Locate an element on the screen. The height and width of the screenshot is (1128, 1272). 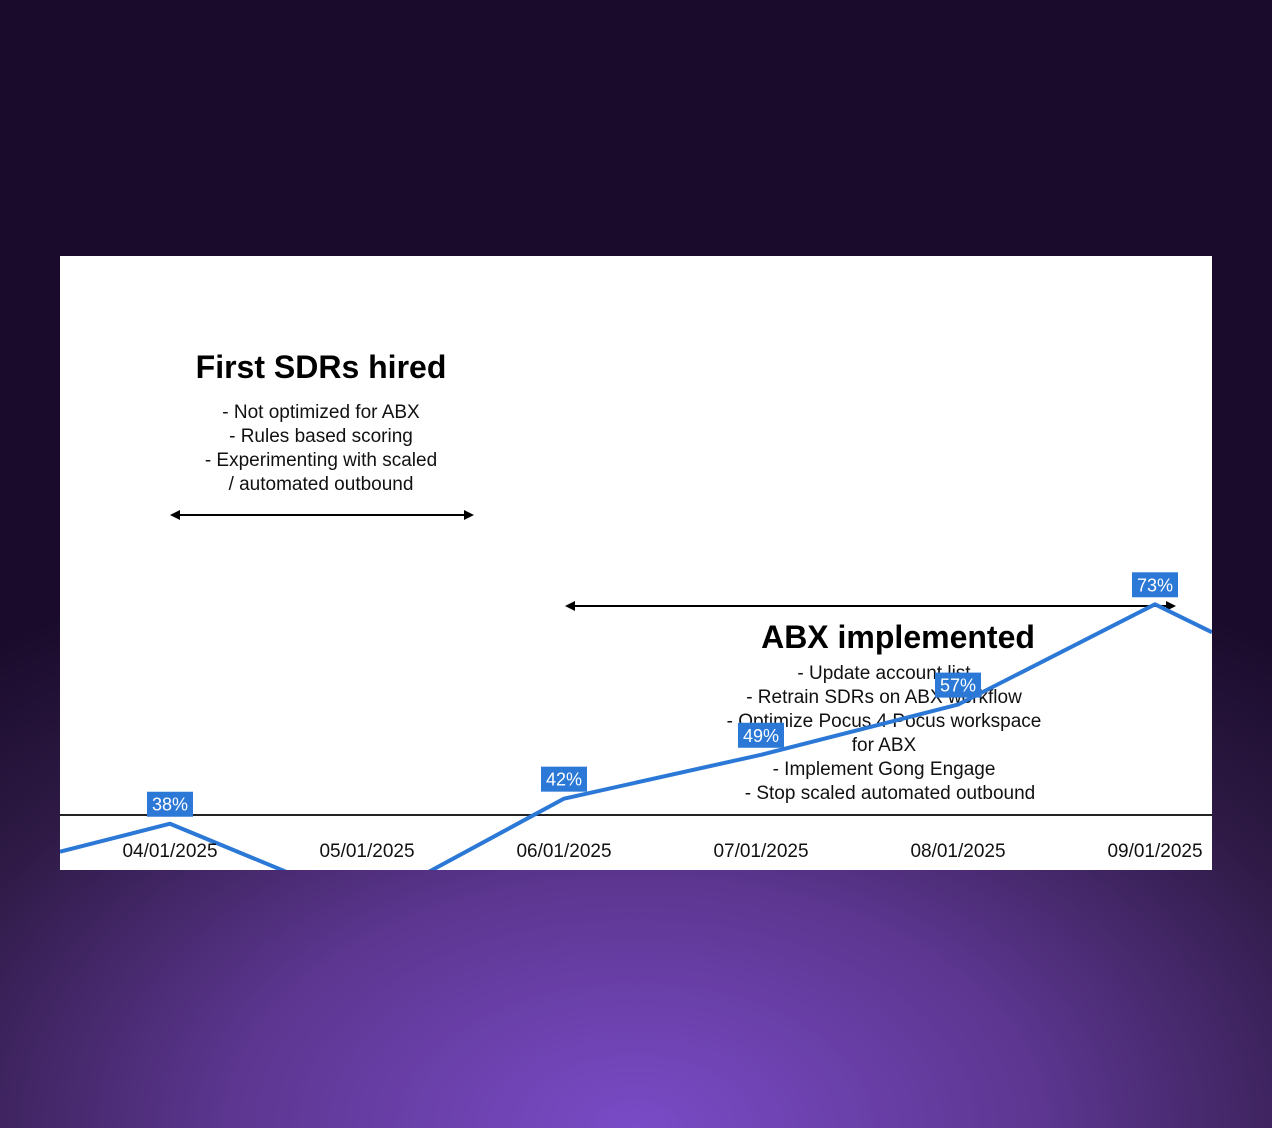
x-tick-label: 05/01/2025 is located at coordinates (366, 851).